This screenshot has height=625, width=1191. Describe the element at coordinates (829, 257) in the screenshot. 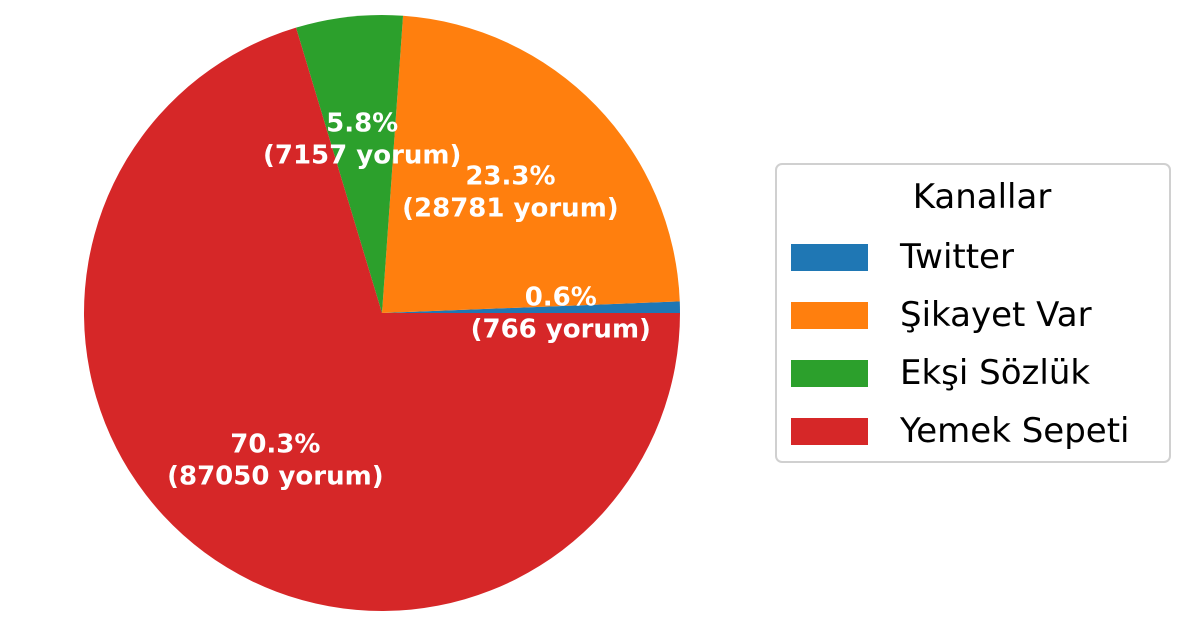

I see `legend-swatch-twitter` at that location.